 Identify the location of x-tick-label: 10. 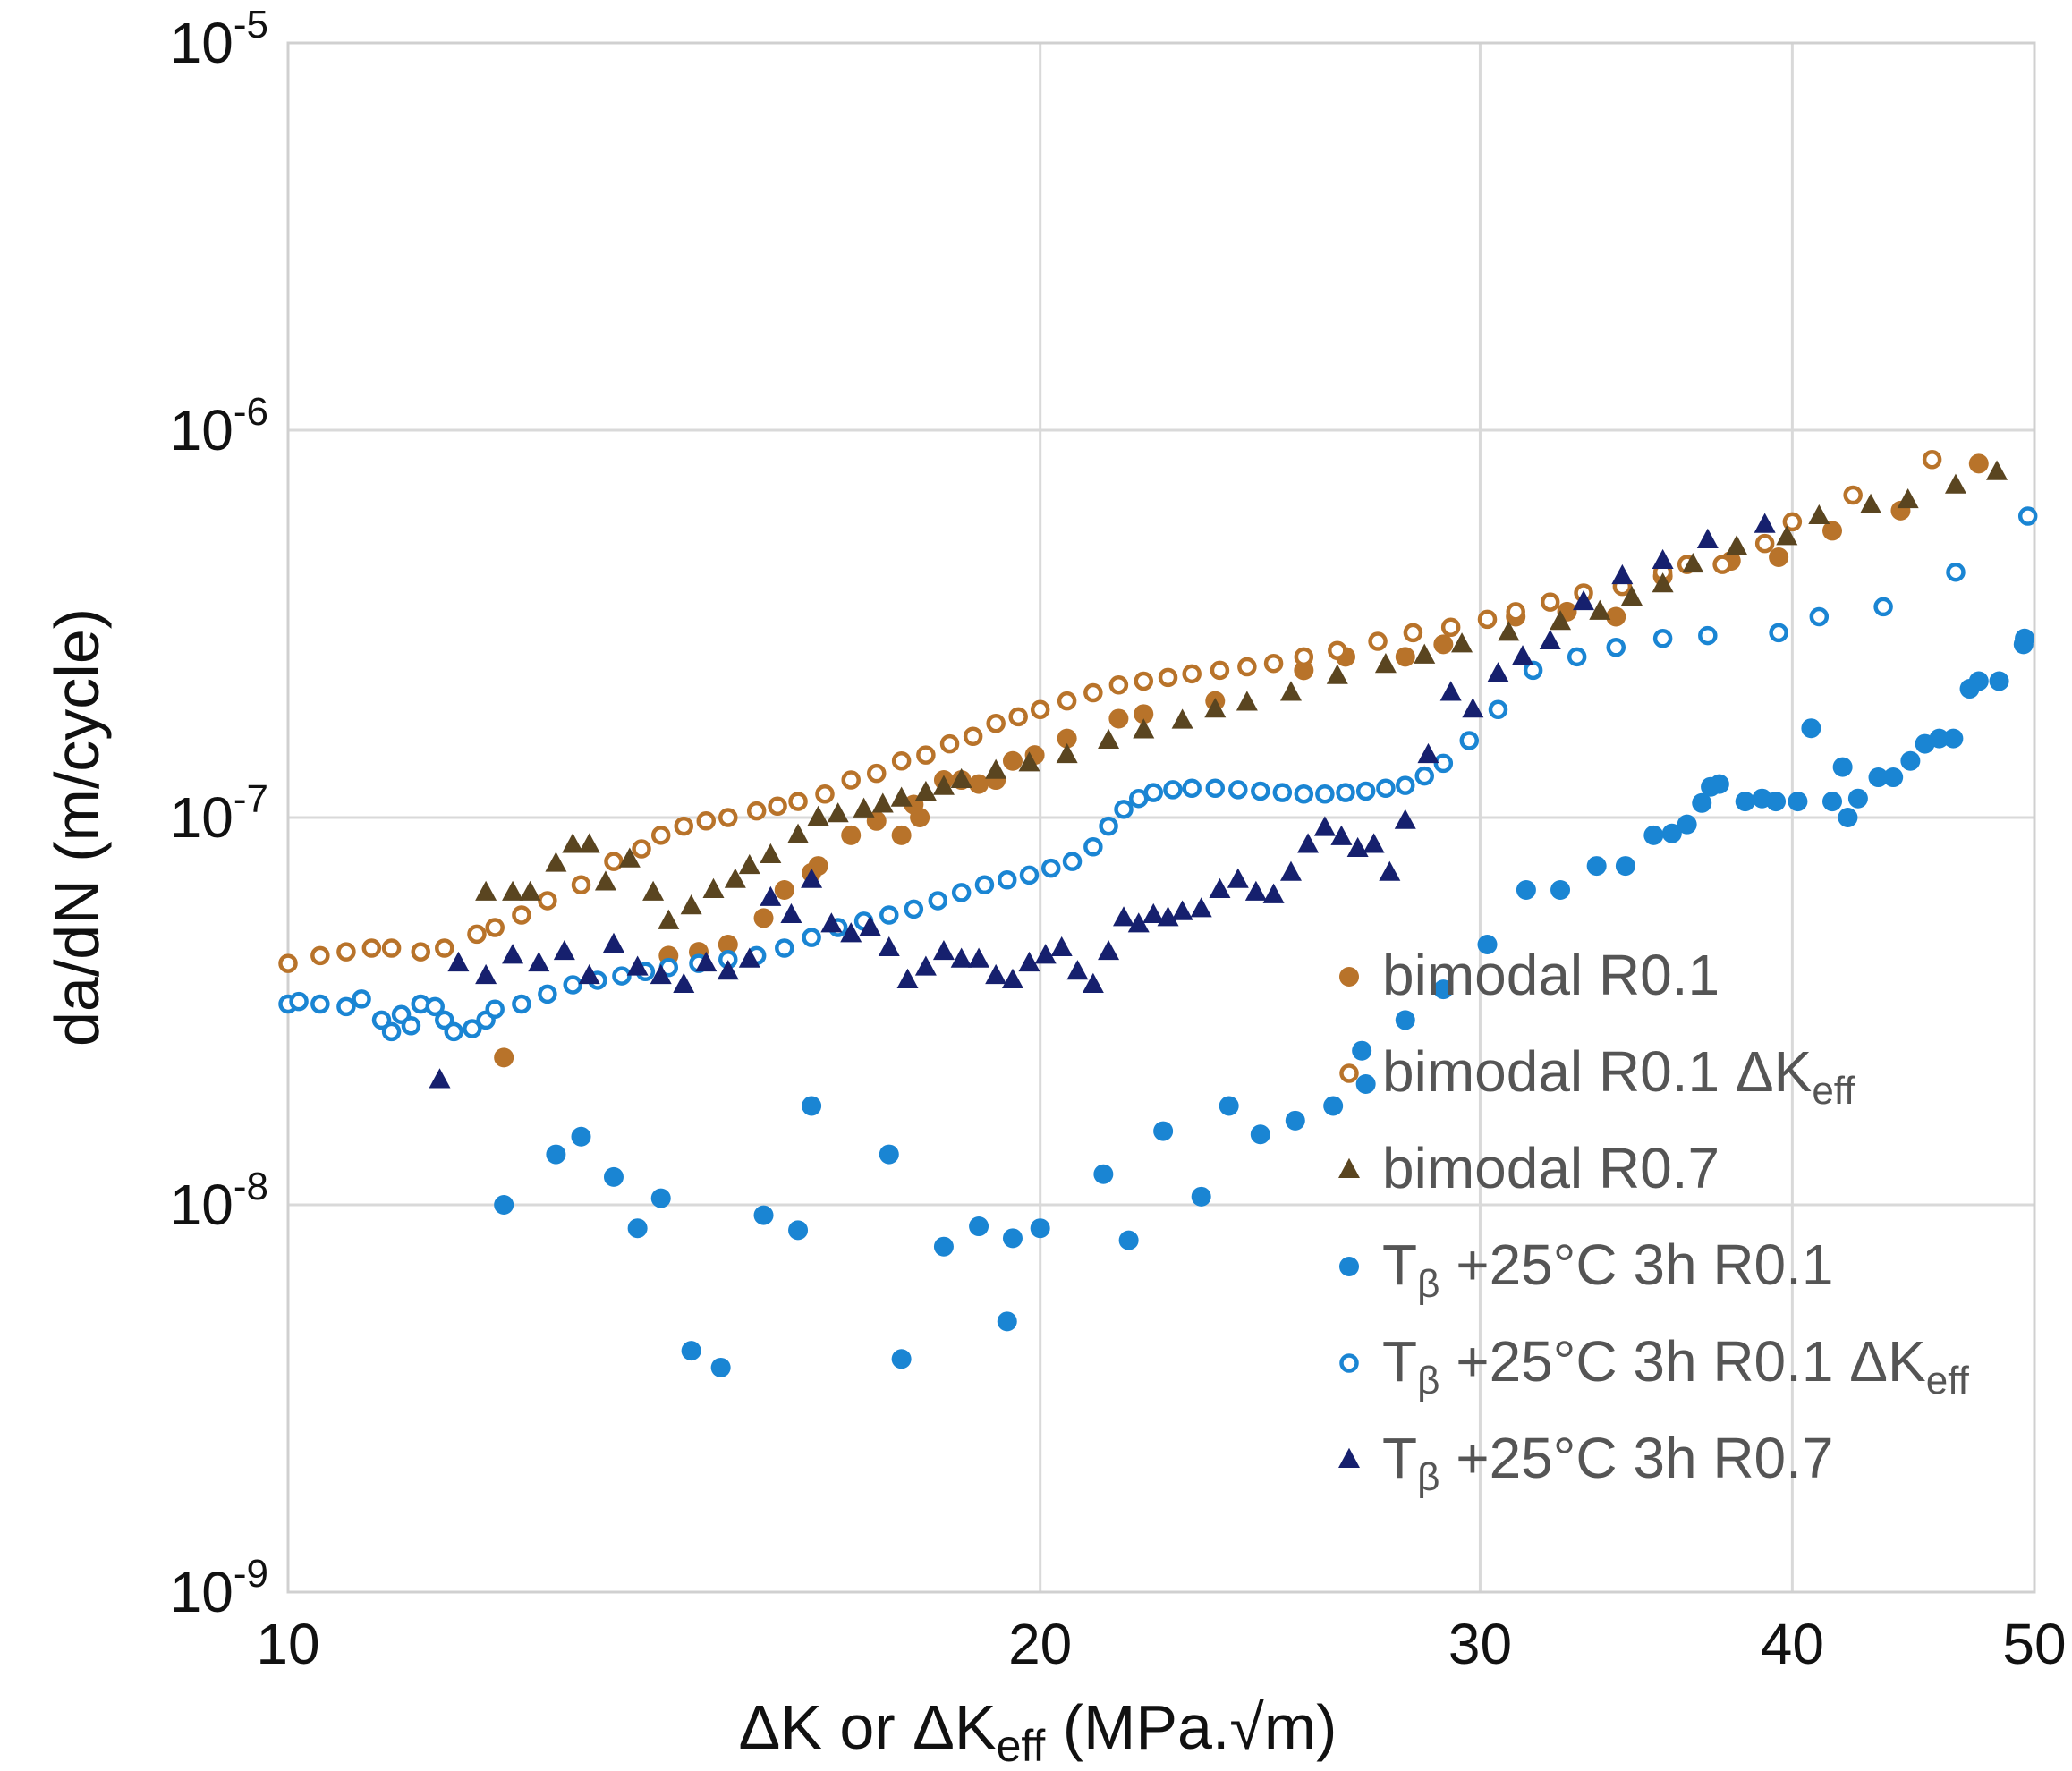
(288, 1644).